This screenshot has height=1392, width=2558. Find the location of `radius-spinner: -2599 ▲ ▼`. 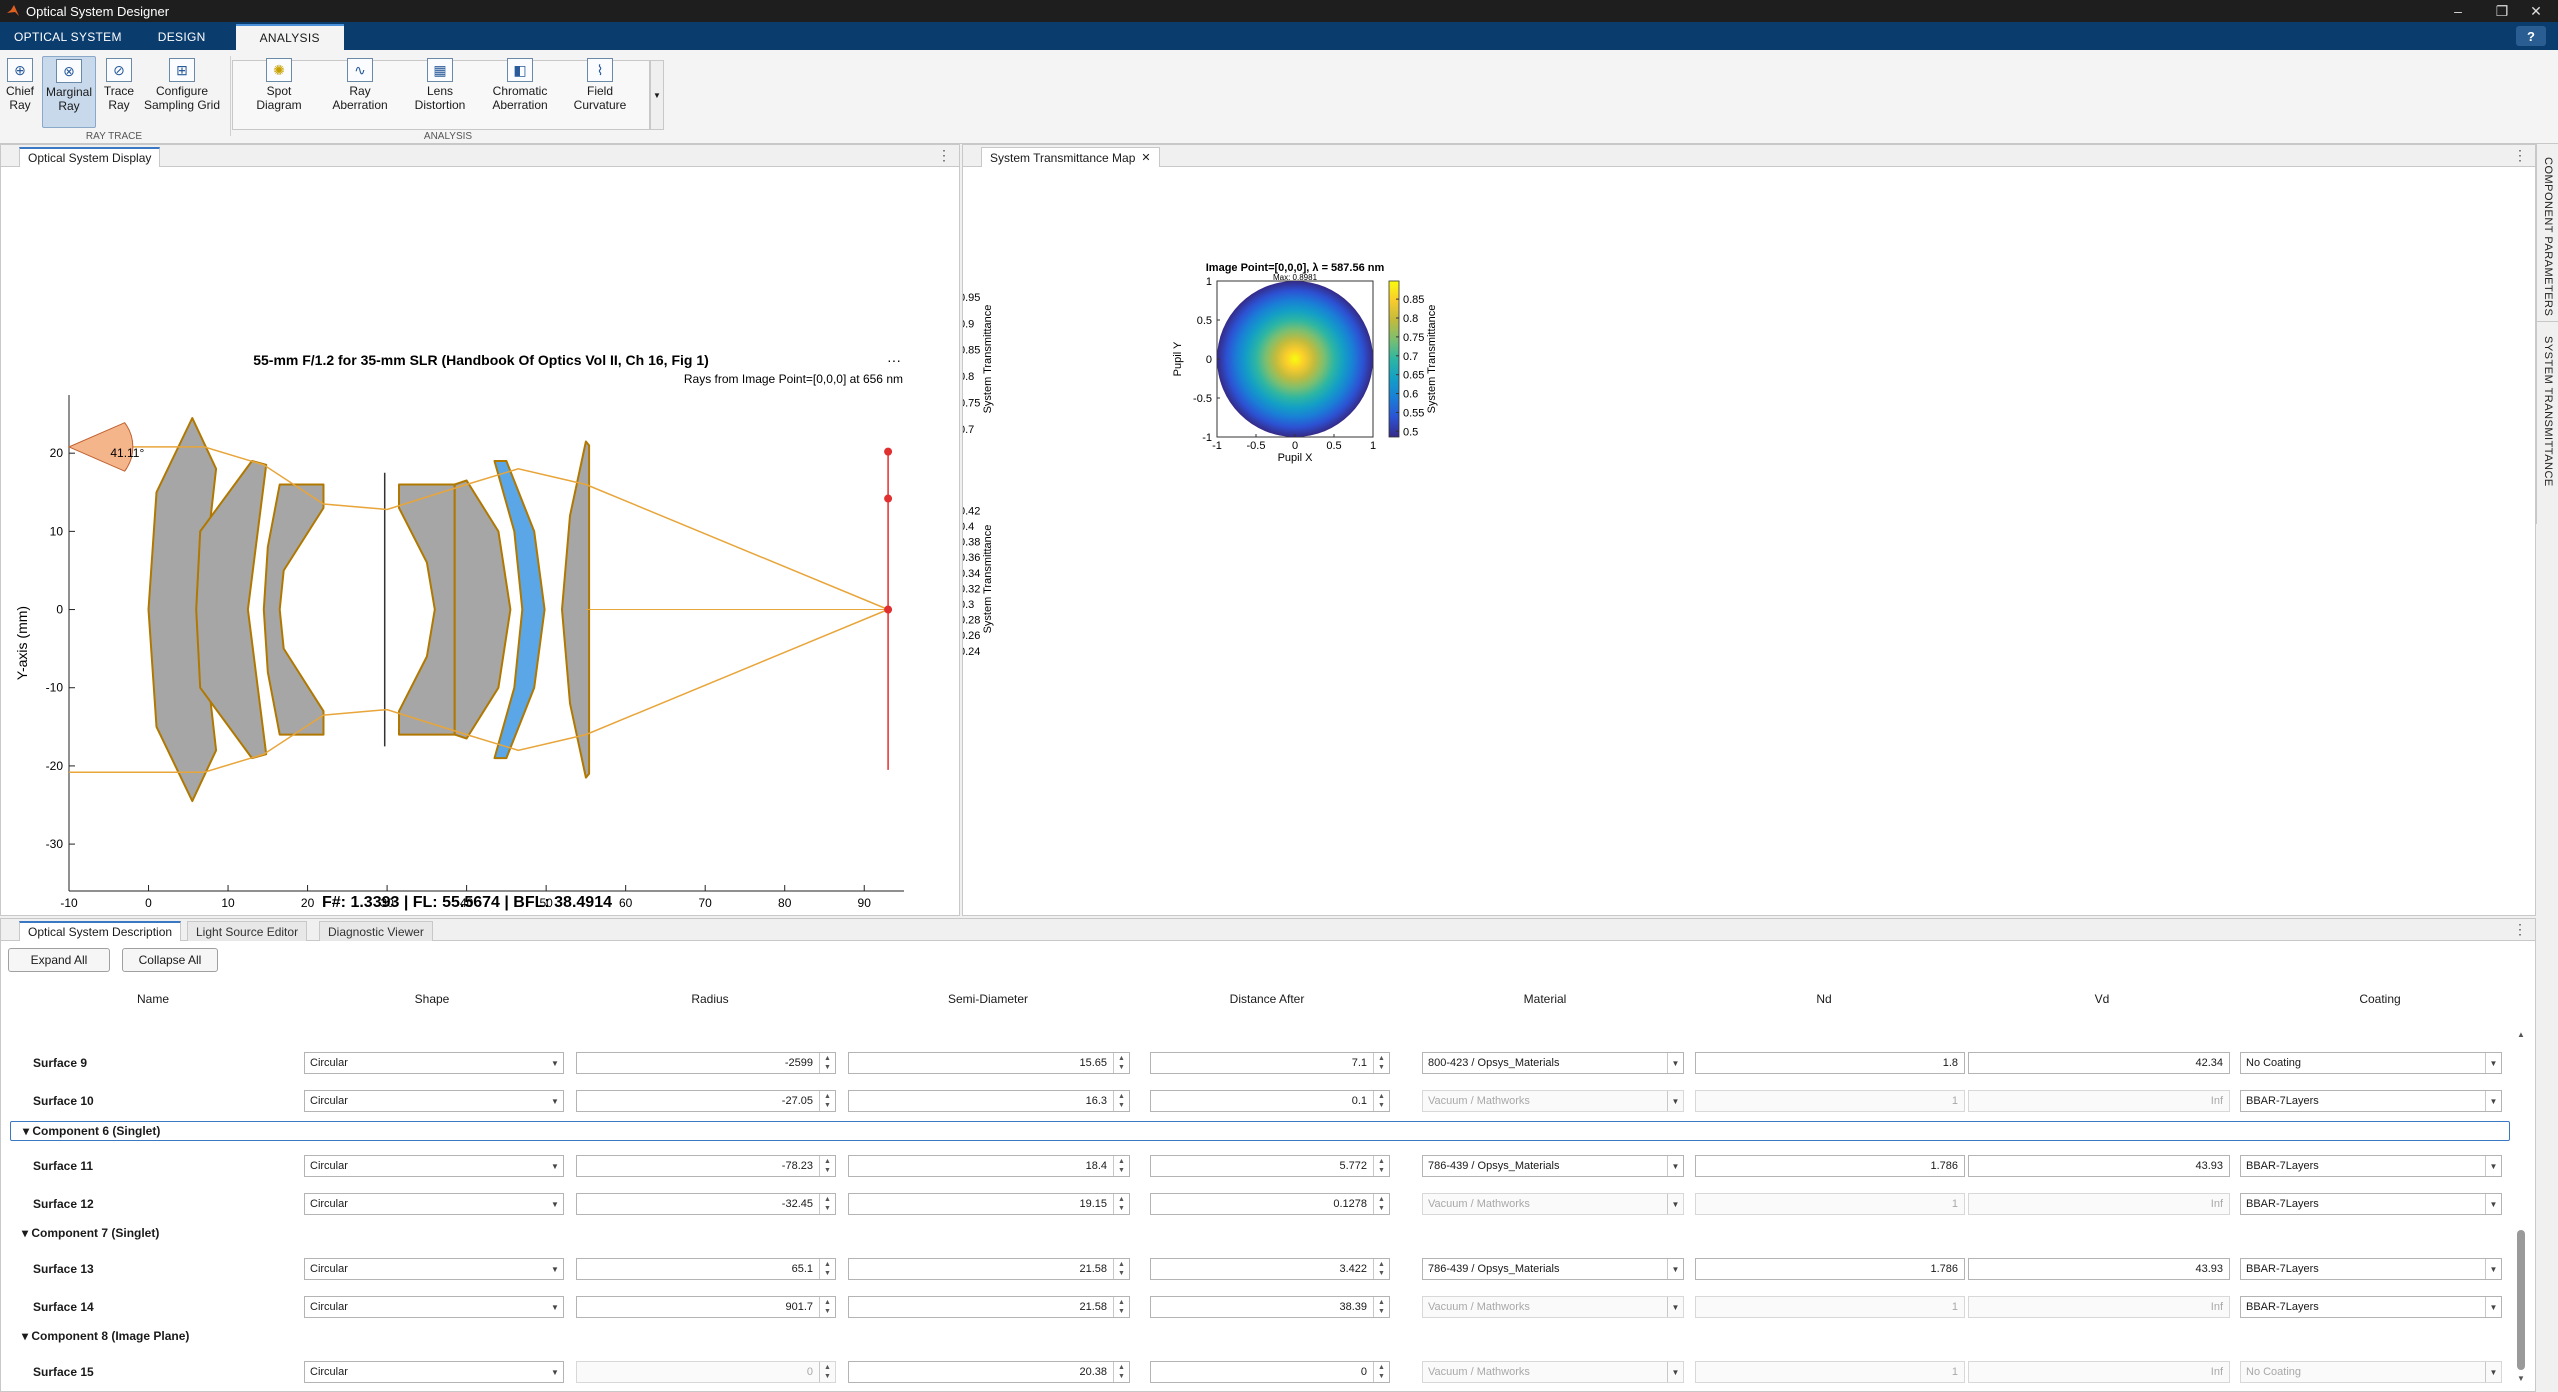

radius-spinner: -2599 ▲ ▼ is located at coordinates (706, 1063).